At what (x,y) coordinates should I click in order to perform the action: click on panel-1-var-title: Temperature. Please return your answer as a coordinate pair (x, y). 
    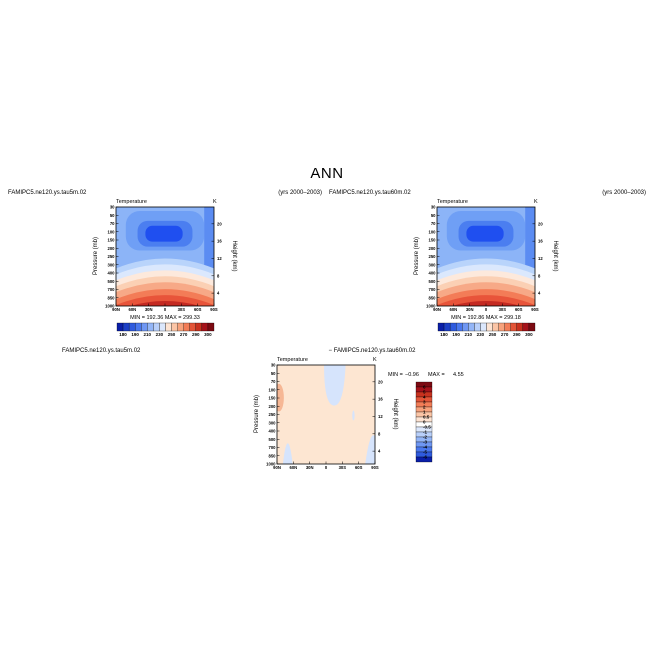
    Looking at the image, I should click on (131, 202).